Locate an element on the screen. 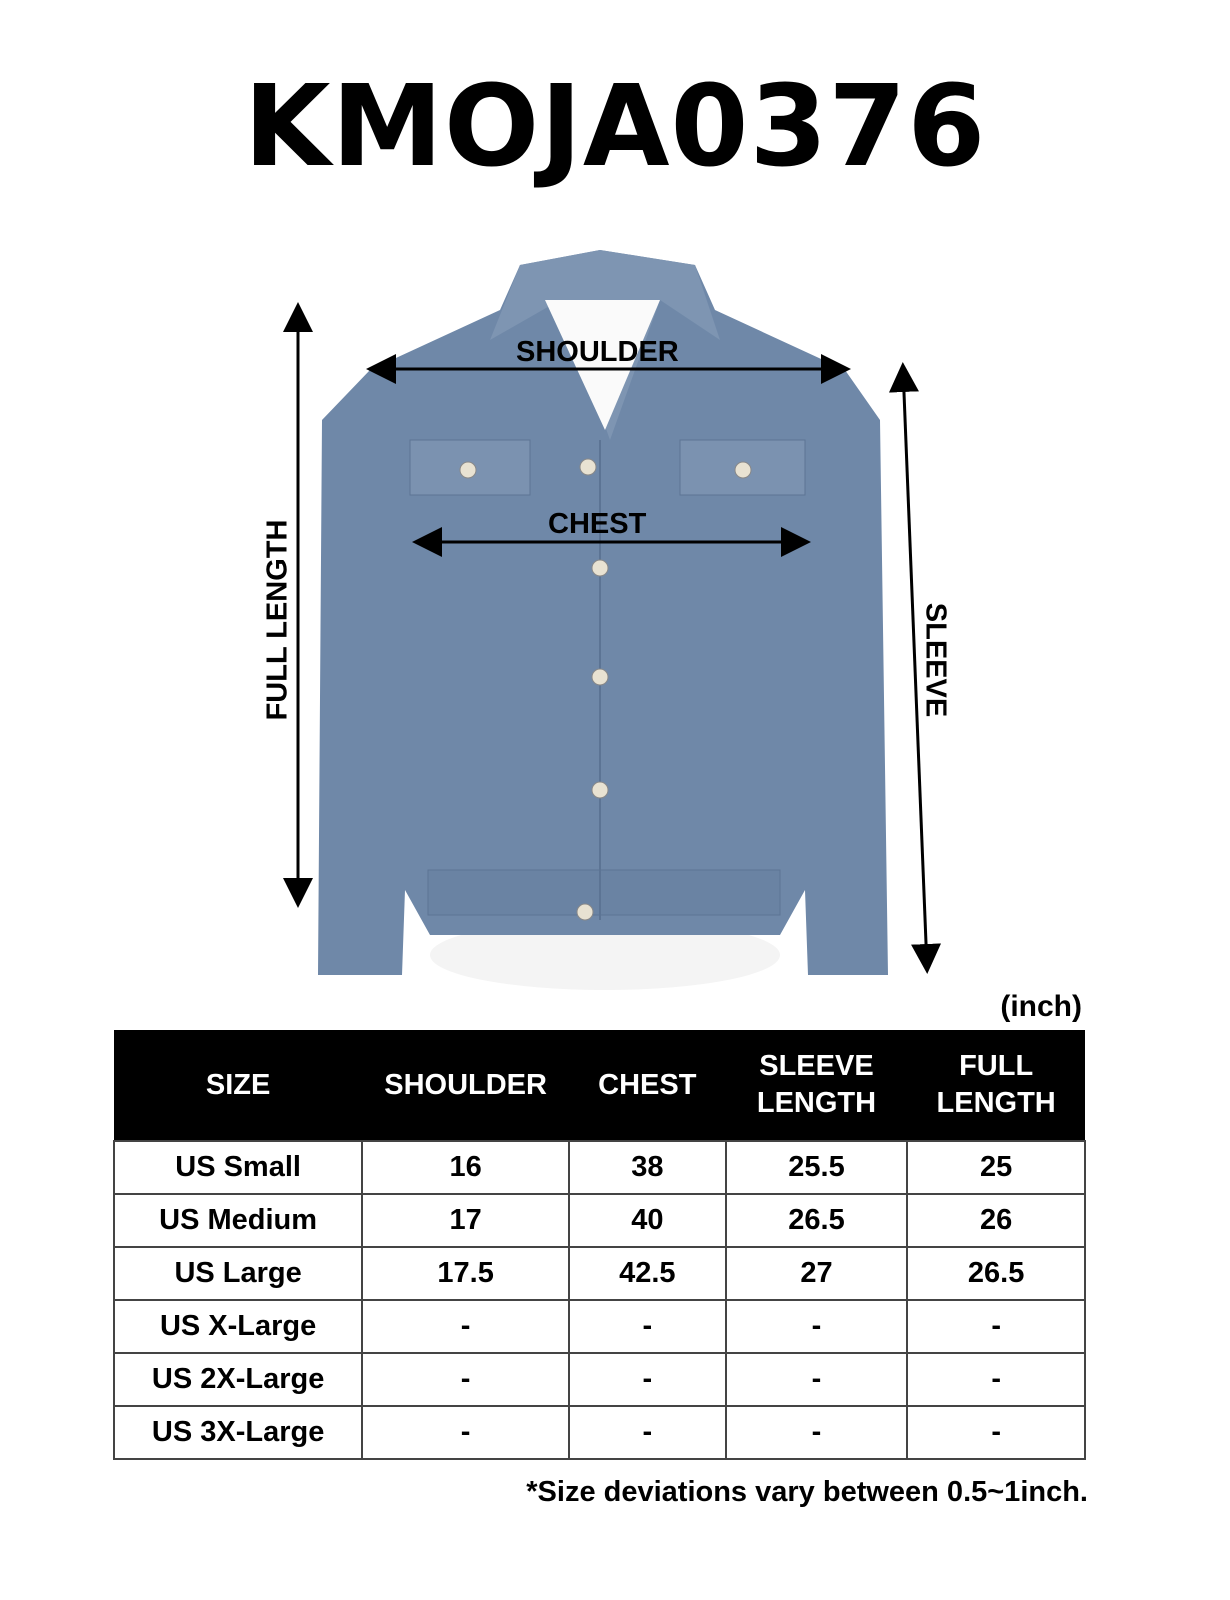 The image size is (1230, 1600). table-row: US Small 16 38 25.5 25 is located at coordinates (599, 1167).